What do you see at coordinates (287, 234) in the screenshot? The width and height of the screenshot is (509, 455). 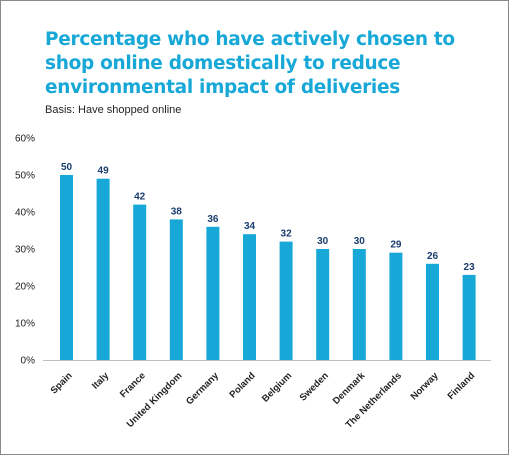 I see `data-label: 32` at bounding box center [287, 234].